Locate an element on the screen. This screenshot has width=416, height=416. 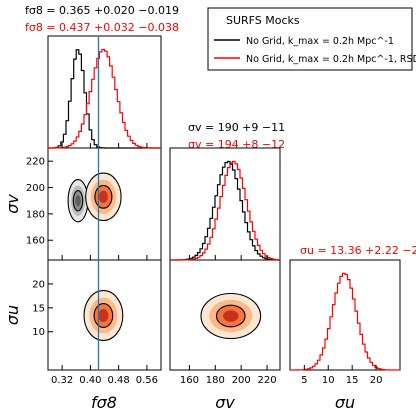
y-axis-label-sv: σv is located at coordinates (12, 204).